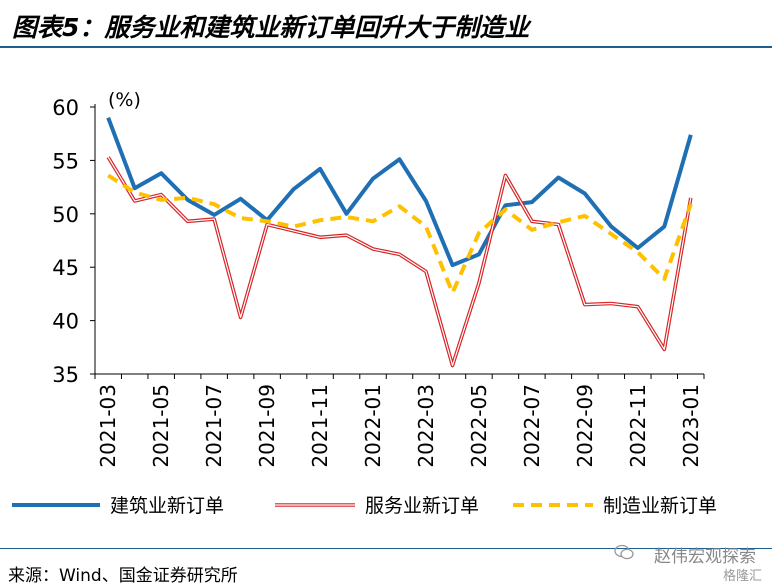 The height and width of the screenshot is (588, 772). Describe the element at coordinates (479, 426) in the screenshot. I see `x-tick-label: 2022-05` at that location.